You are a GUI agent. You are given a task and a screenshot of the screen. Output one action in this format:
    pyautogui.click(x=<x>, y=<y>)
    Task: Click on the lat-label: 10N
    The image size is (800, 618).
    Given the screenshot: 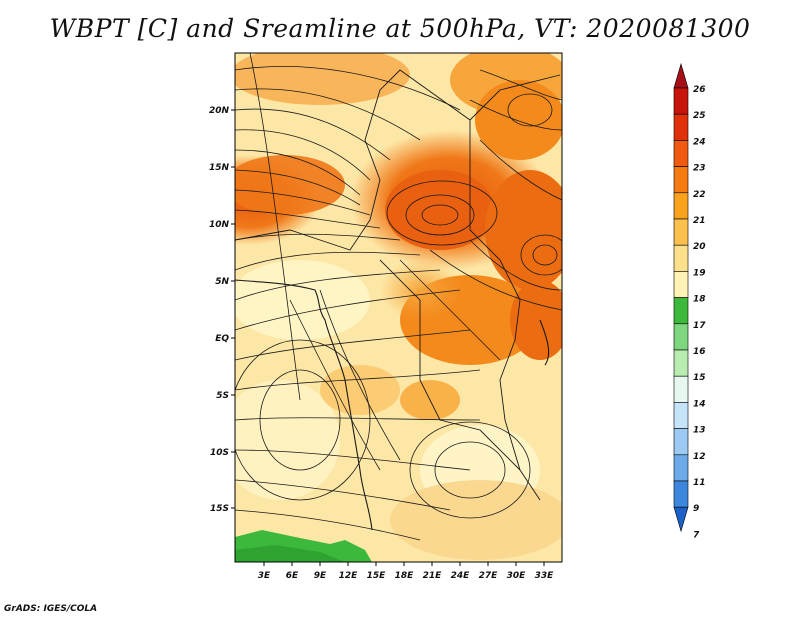 What is the action you would take?
    pyautogui.click(x=219, y=225)
    